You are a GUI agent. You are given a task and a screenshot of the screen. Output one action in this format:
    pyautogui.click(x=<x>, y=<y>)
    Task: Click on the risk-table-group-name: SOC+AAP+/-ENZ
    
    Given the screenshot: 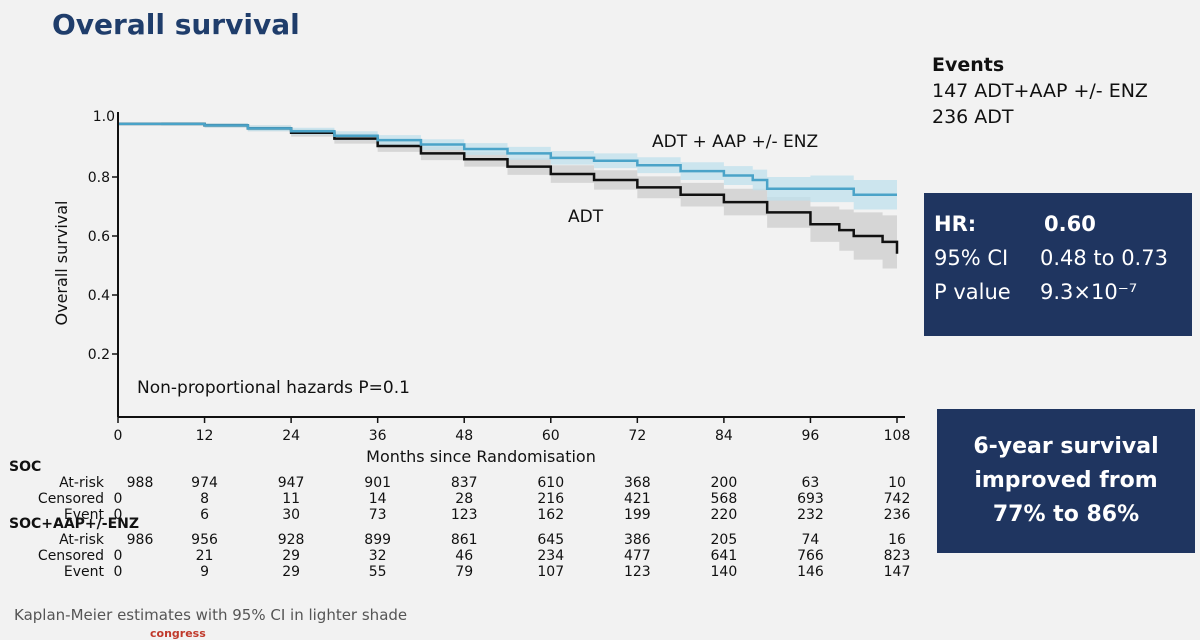 What is the action you would take?
    pyautogui.click(x=74, y=524)
    